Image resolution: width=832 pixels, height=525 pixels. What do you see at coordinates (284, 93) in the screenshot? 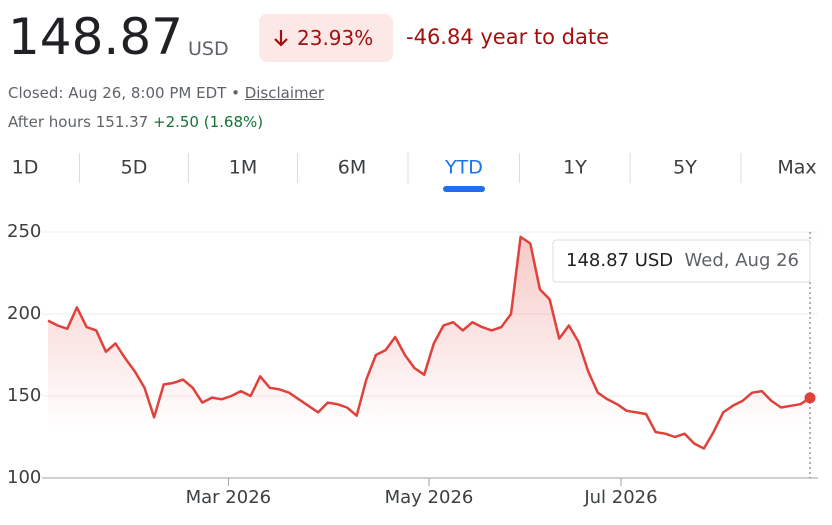
I see `disclaimer-link: Disclaimer` at bounding box center [284, 93].